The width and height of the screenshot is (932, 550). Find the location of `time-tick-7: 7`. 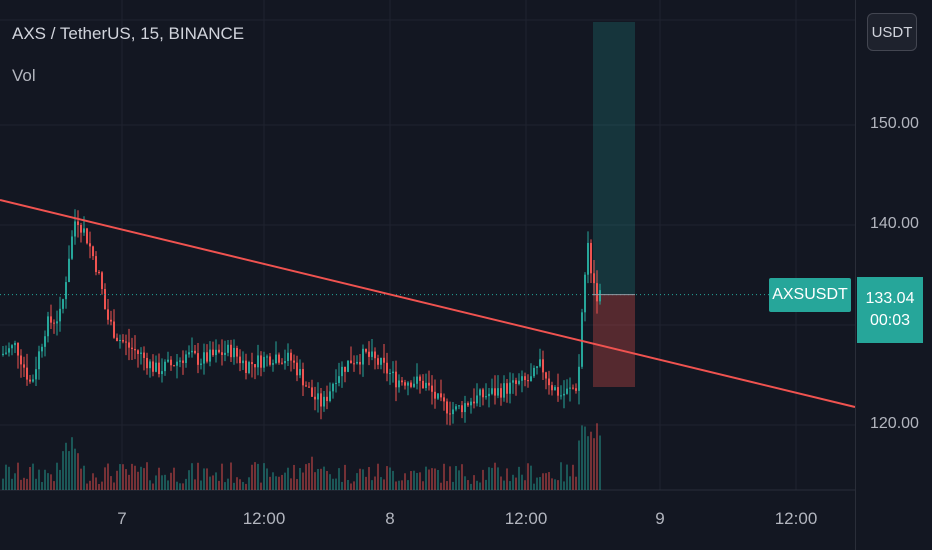

time-tick-7: 7 is located at coordinates (122, 518).